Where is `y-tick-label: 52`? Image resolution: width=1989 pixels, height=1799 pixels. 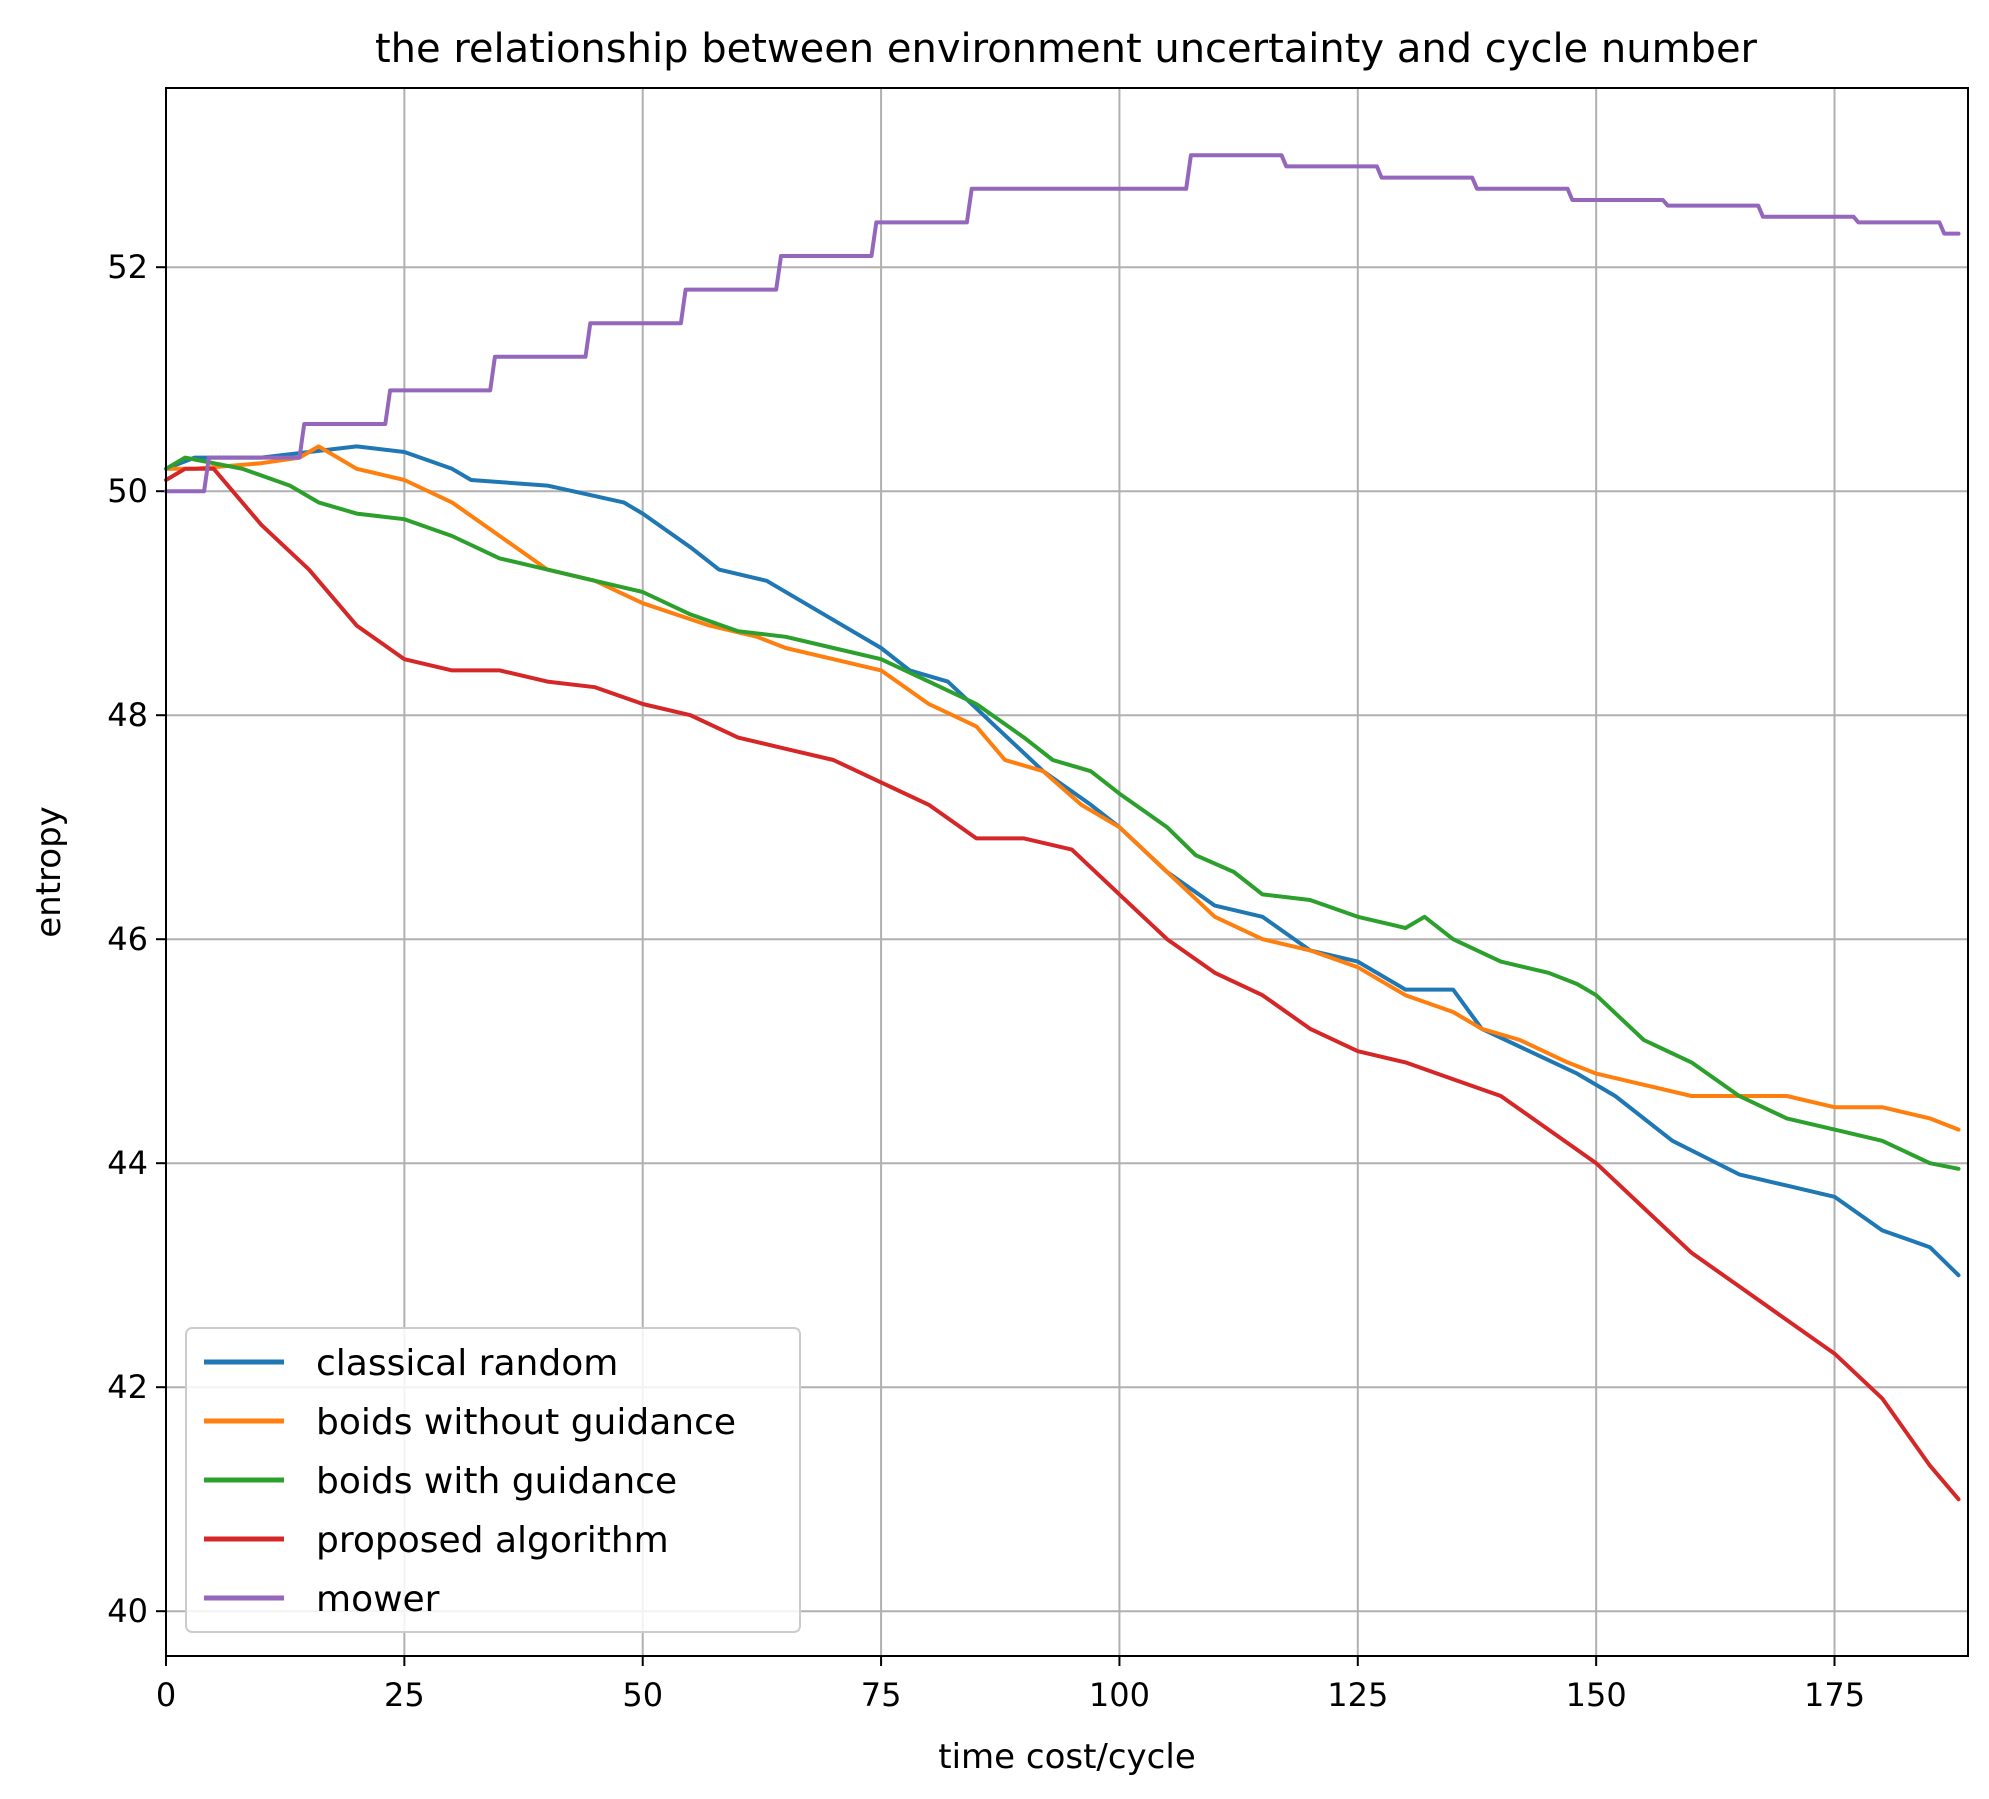
y-tick-label: 52 is located at coordinates (127, 267).